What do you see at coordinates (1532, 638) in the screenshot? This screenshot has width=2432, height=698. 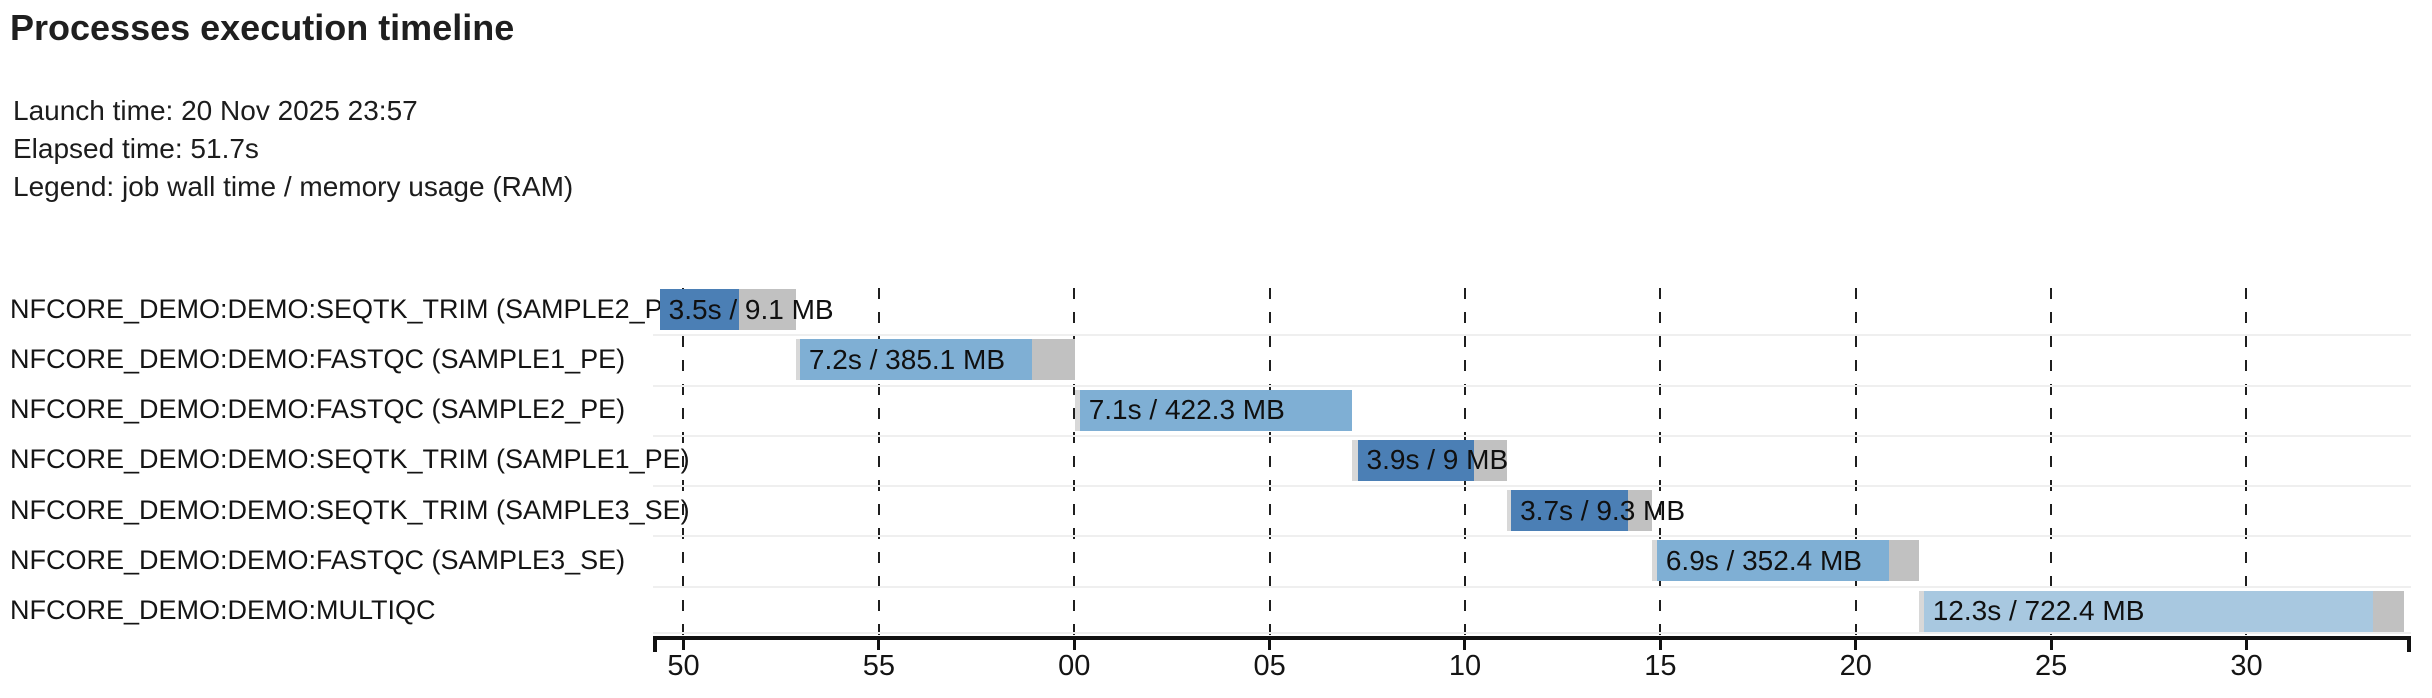 I see `x-axis-line` at bounding box center [1532, 638].